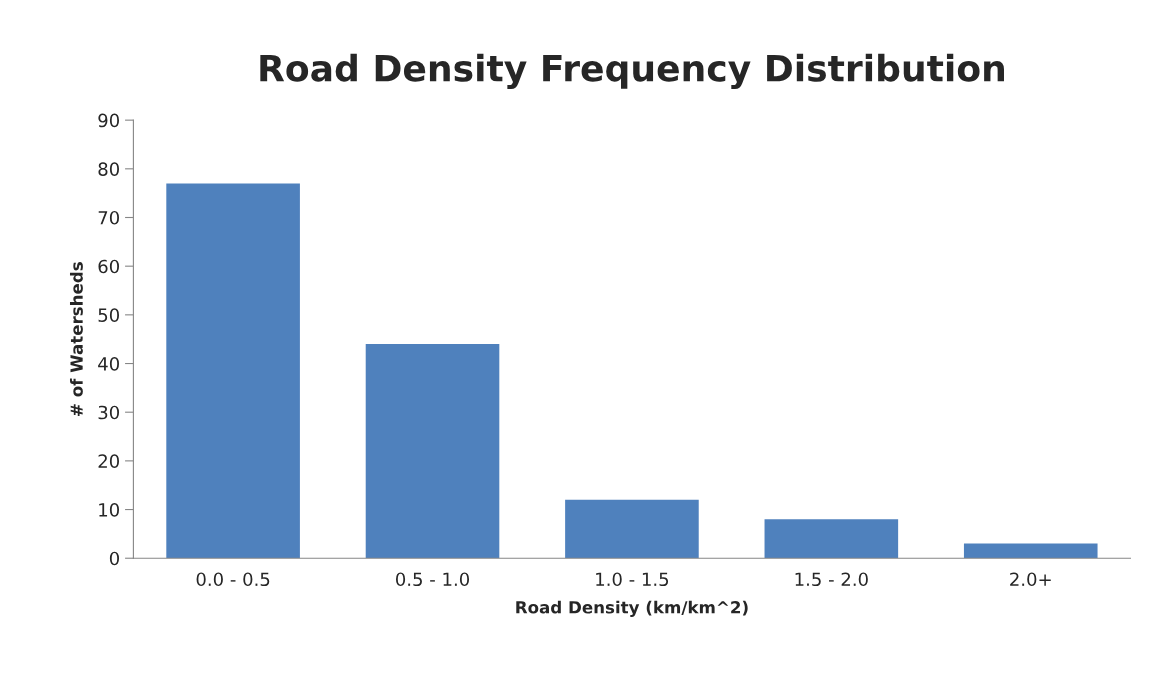 The width and height of the screenshot is (1150, 675). Describe the element at coordinates (233, 579) in the screenshot. I see `x-tick-label: 0.0 - 0.5` at that location.